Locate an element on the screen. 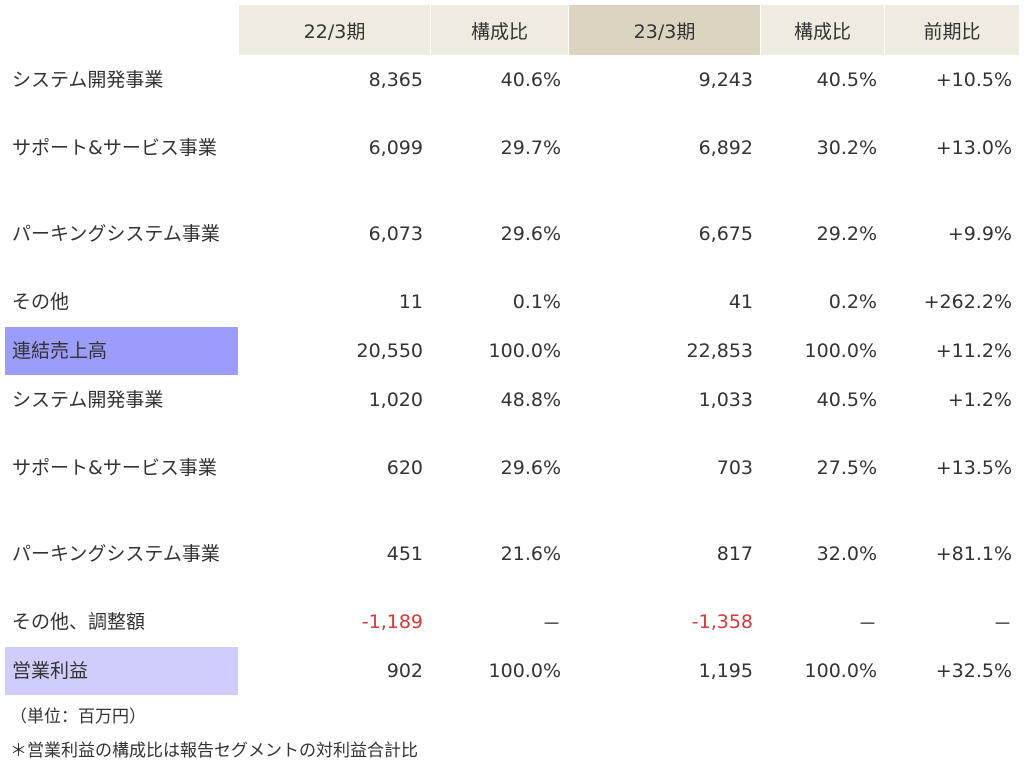 This screenshot has width=1024, height=769. value-fy23: 1,195 is located at coordinates (725, 671).